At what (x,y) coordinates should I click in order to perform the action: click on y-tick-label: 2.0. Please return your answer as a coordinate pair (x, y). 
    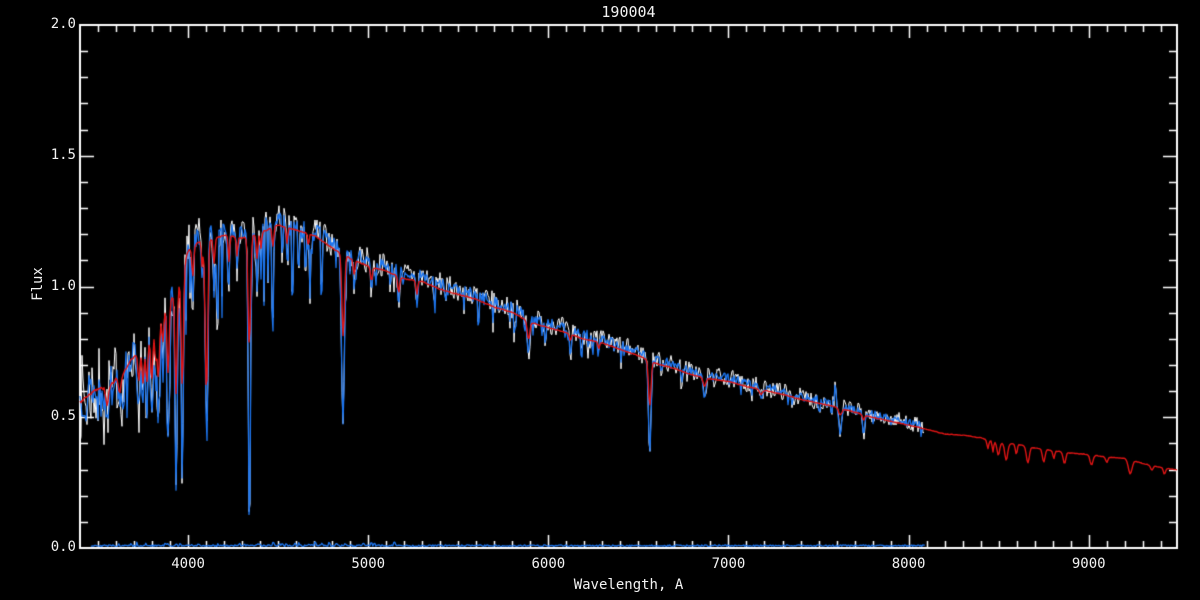
    Looking at the image, I should click on (63, 24).